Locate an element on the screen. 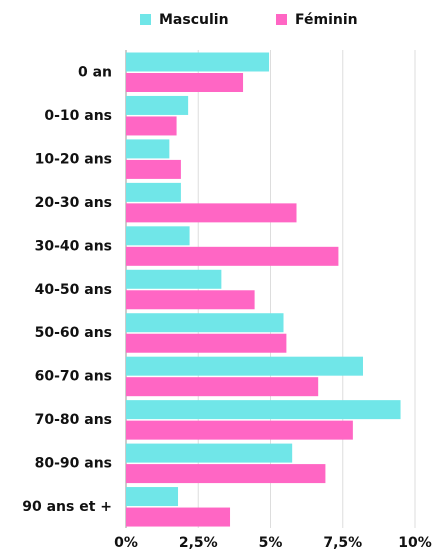 The image size is (439, 551). x-tick-label: 10% is located at coordinates (415, 543).